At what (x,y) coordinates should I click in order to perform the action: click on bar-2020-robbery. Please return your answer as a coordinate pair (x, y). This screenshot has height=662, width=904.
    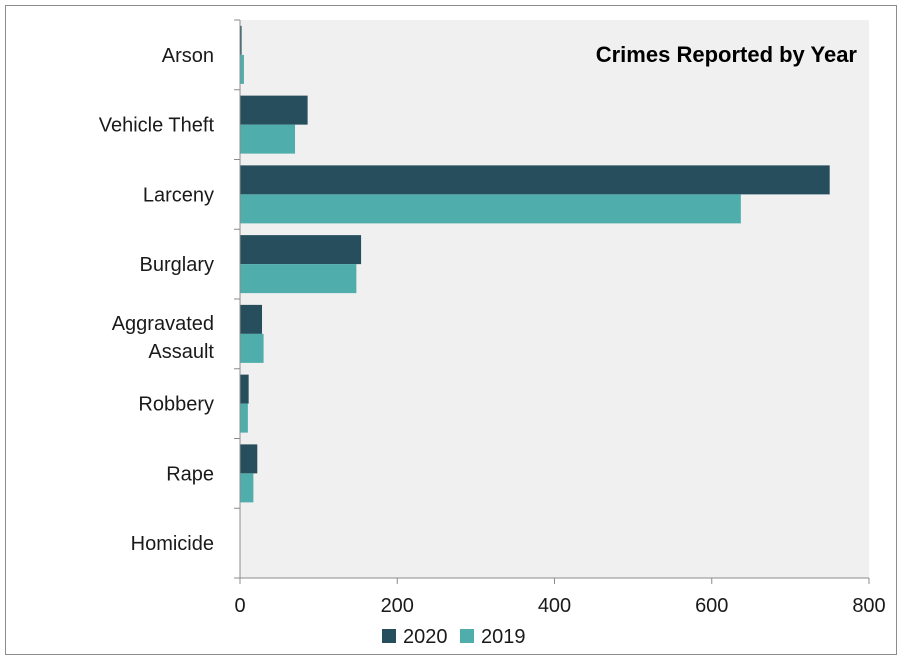
    Looking at the image, I should click on (244, 389).